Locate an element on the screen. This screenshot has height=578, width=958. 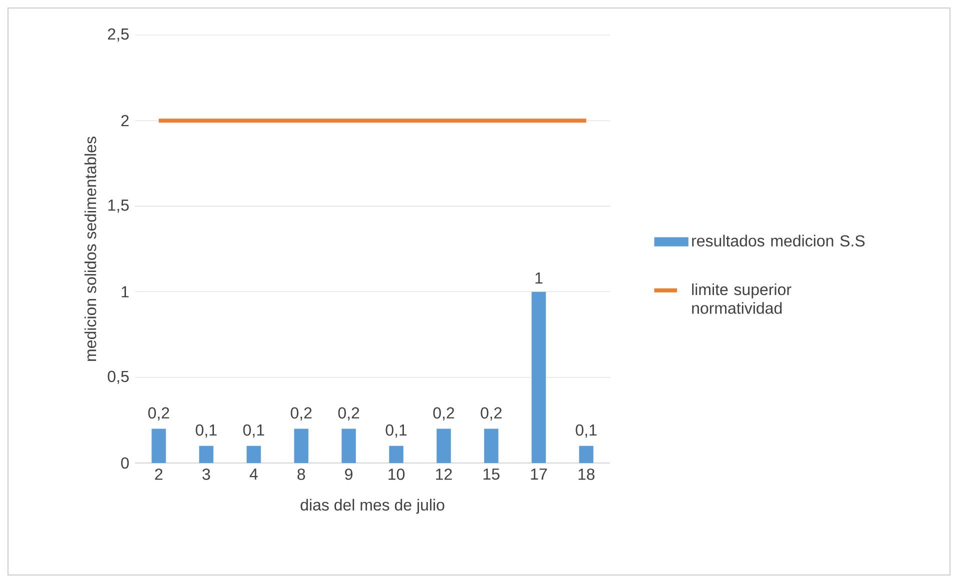
x-tick-label: 15 is located at coordinates (492, 474).